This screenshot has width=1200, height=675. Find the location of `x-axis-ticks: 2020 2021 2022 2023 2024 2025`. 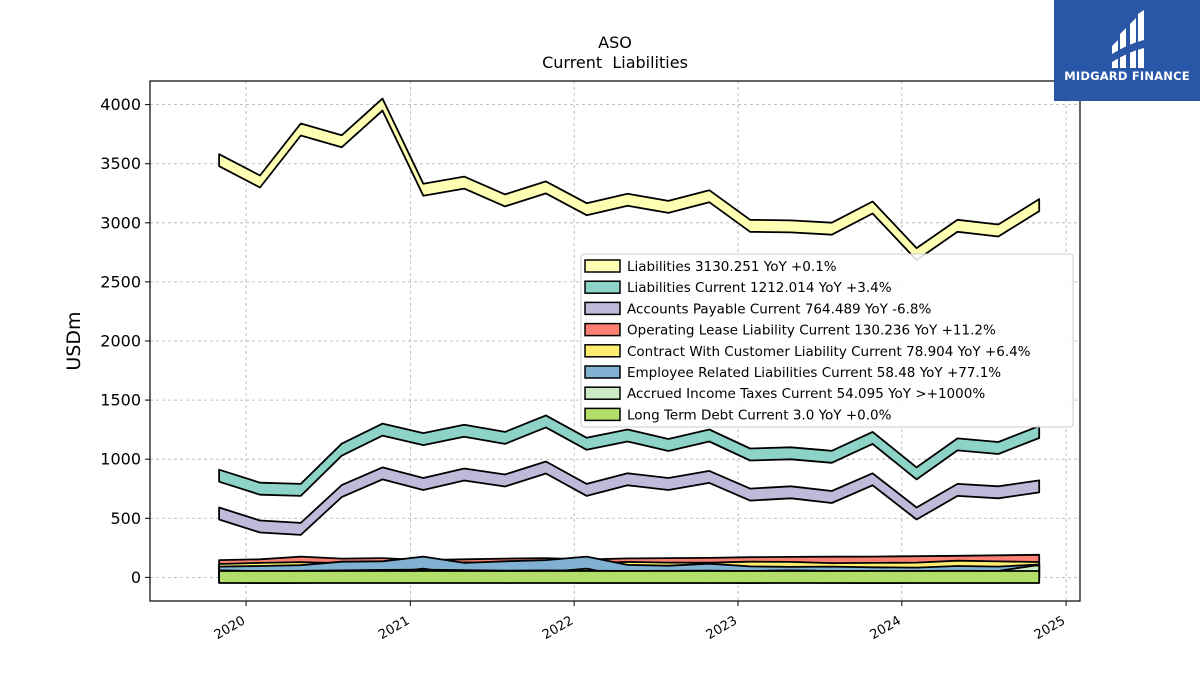

x-axis-ticks: 2020 2021 2022 2023 2024 2025 is located at coordinates (640, 622).